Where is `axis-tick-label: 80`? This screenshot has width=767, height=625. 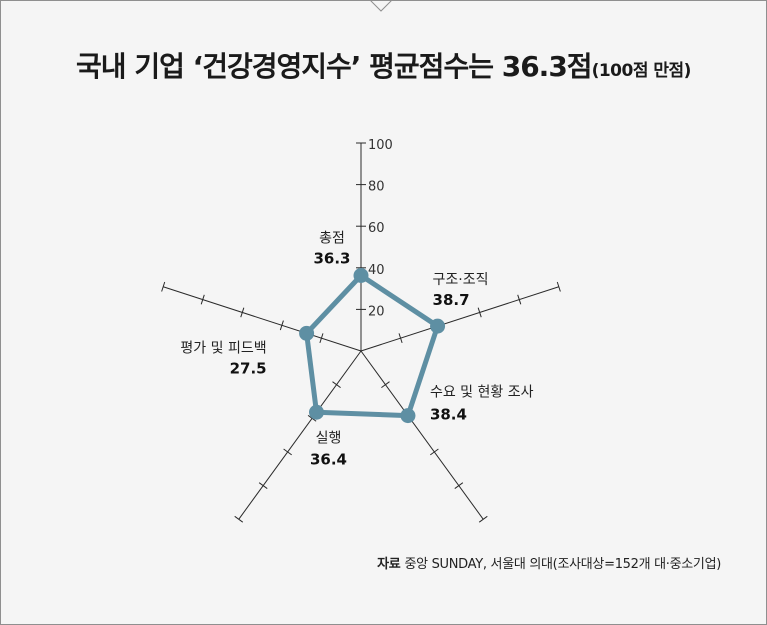
axis-tick-label: 80 is located at coordinates (376, 187).